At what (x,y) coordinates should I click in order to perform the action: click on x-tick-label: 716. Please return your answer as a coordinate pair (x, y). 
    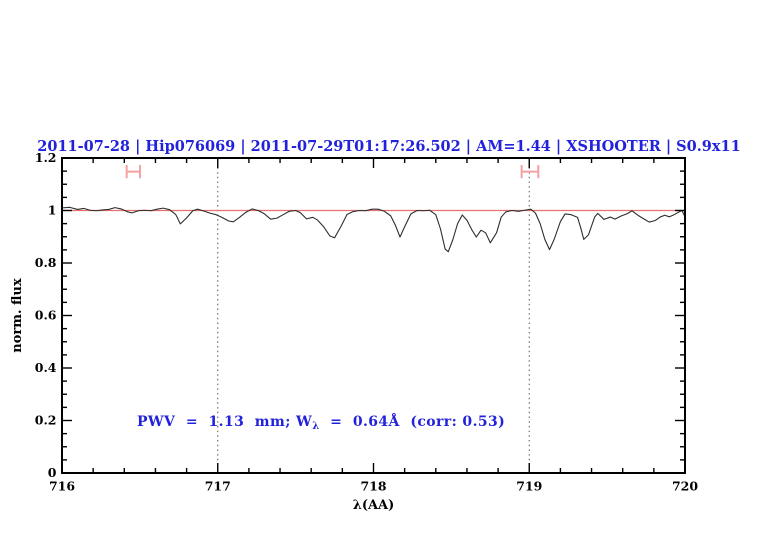
    Looking at the image, I should click on (62, 486).